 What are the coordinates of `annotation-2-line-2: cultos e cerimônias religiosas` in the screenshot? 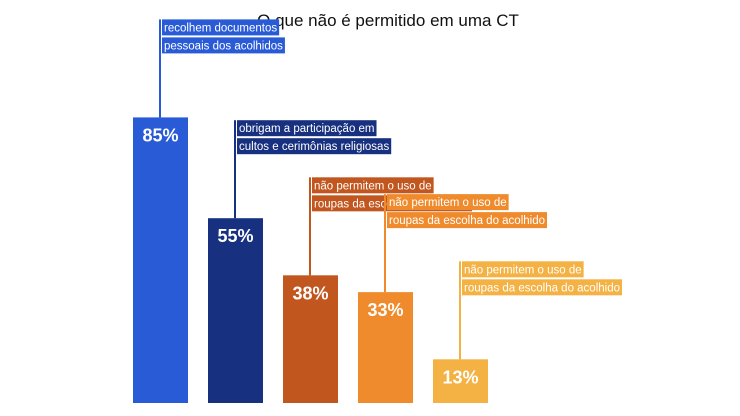 It's located at (314, 147).